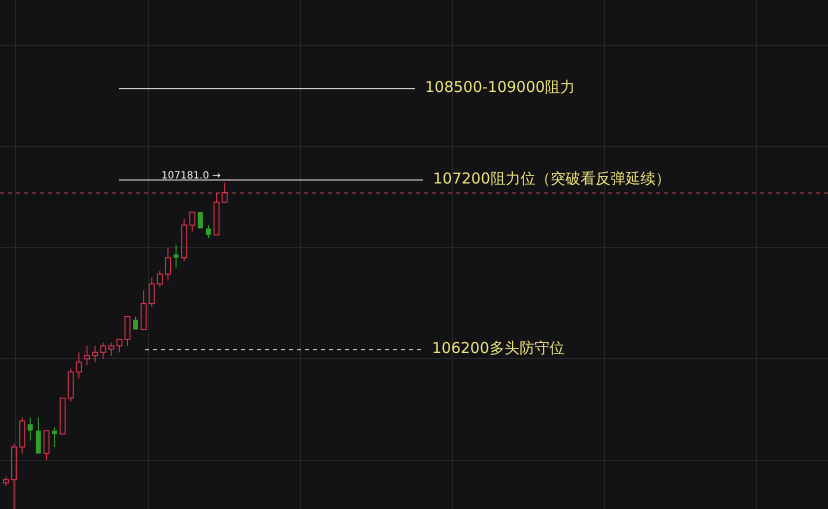 This screenshot has height=509, width=828. What do you see at coordinates (500, 87) in the screenshot?
I see `ref-line-label: 108500-109000阻力` at bounding box center [500, 87].